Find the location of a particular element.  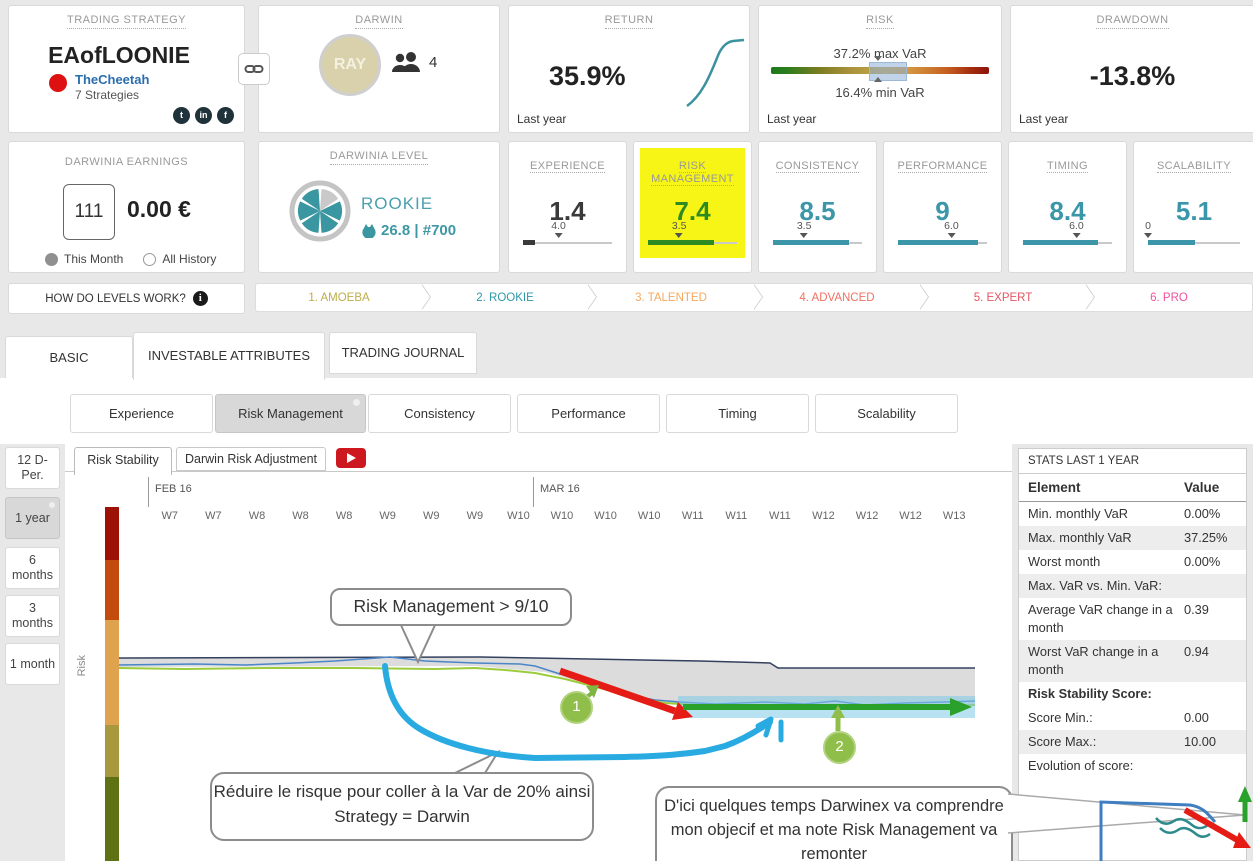

owner-link: TheCheetah is located at coordinates (112, 79).